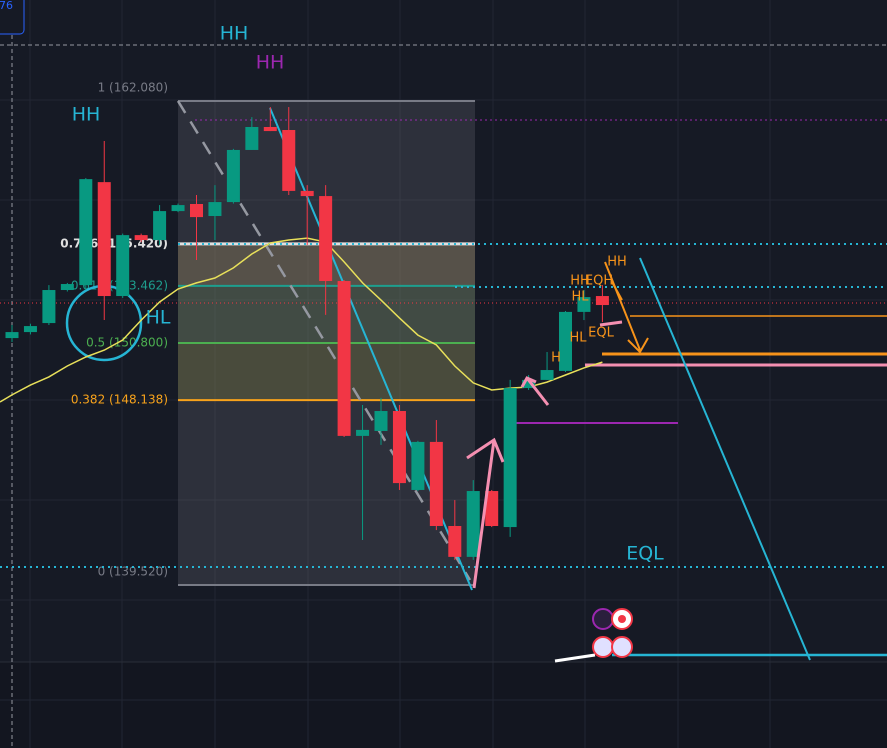  What do you see at coordinates (612, 633) in the screenshot?
I see `event-icons` at bounding box center [612, 633].